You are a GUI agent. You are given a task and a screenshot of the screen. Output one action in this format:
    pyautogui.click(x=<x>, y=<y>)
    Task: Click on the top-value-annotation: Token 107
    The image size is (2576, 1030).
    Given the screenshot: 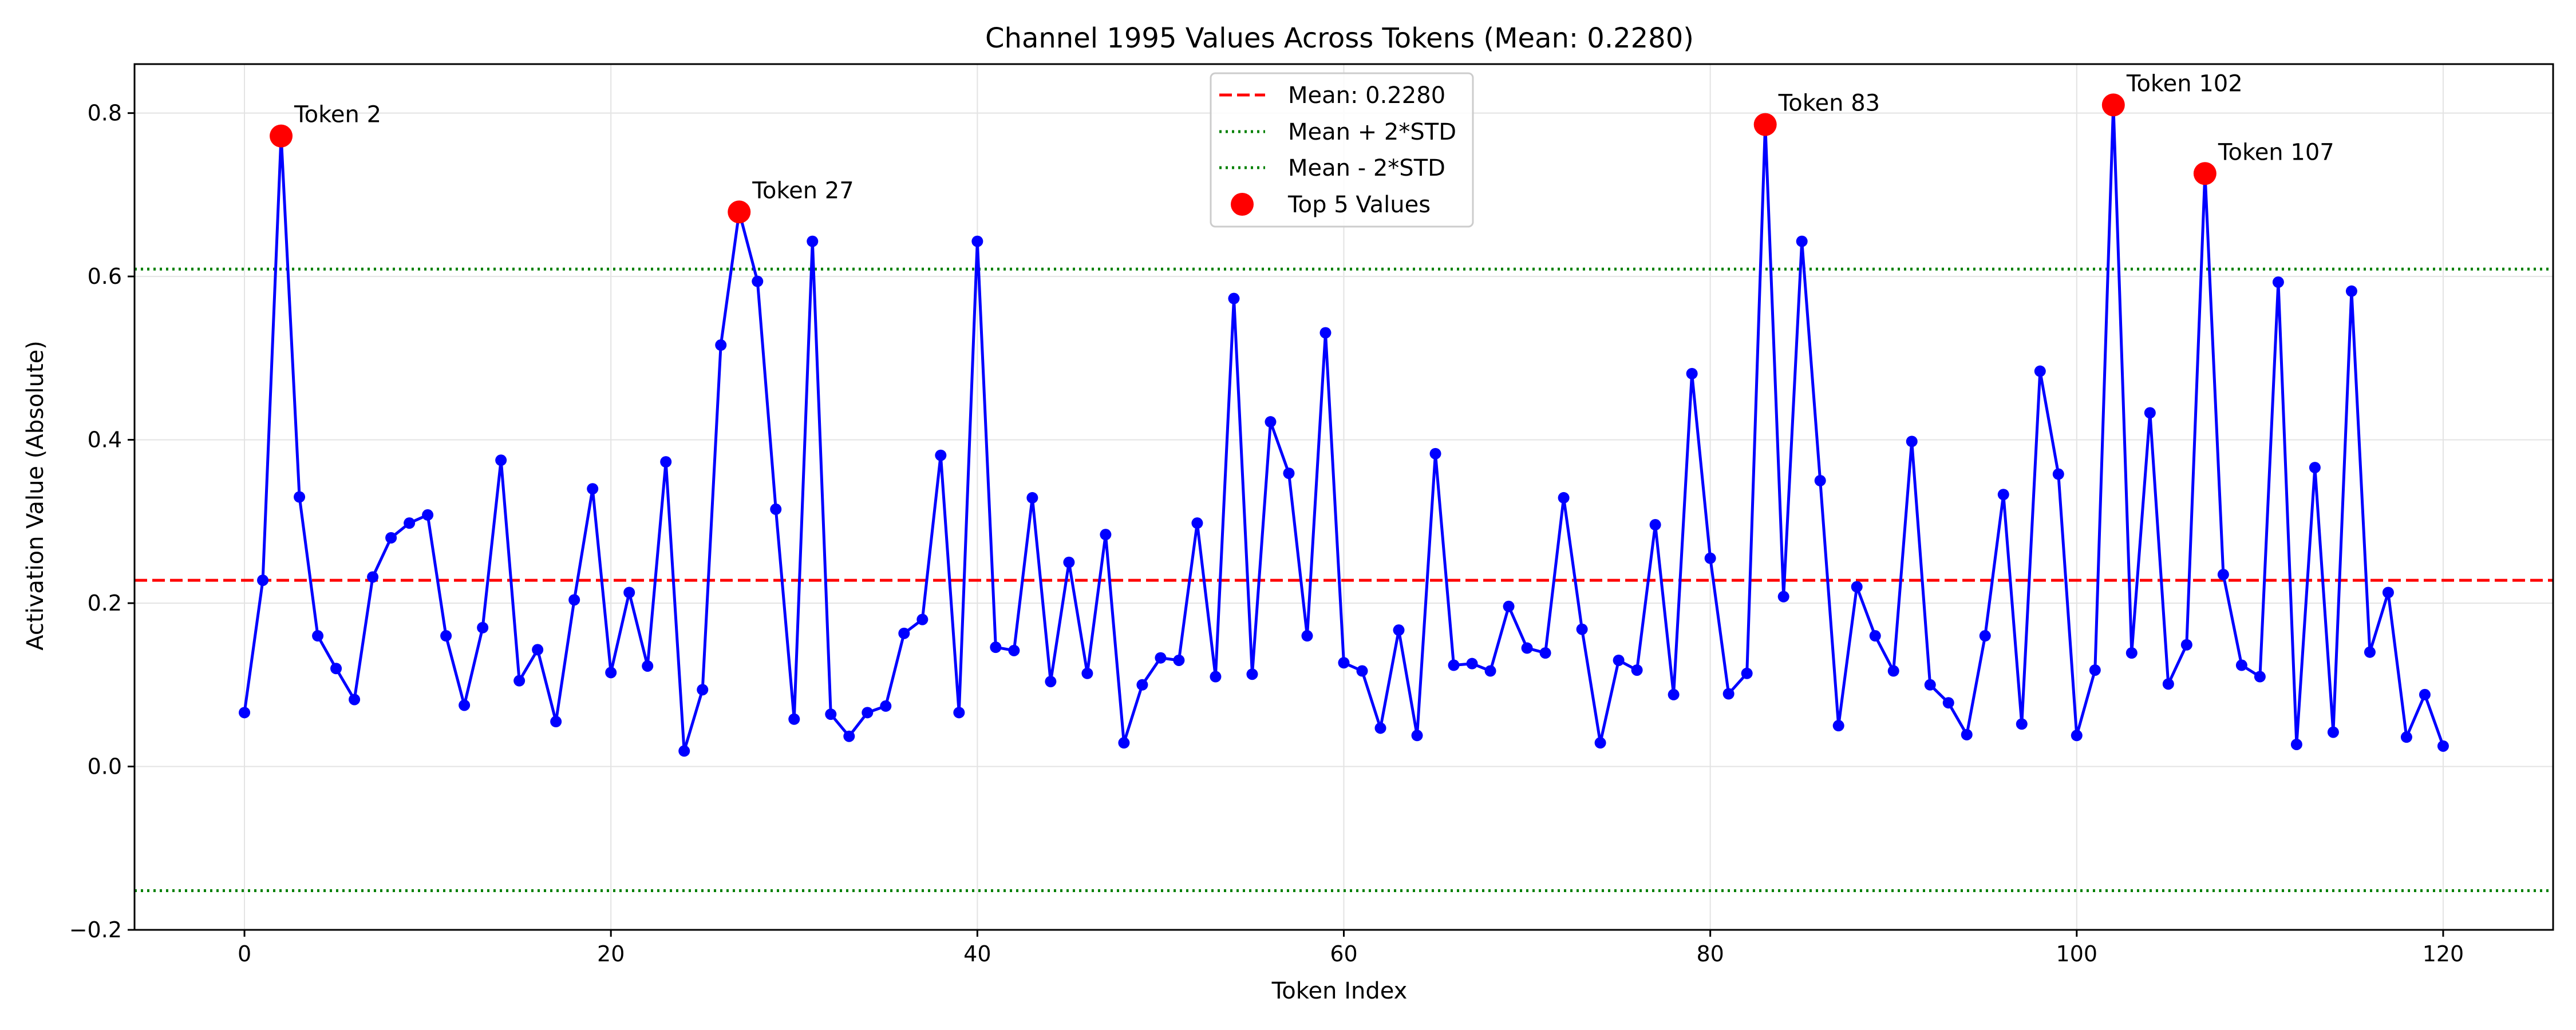 What is the action you would take?
    pyautogui.click(x=2276, y=152)
    